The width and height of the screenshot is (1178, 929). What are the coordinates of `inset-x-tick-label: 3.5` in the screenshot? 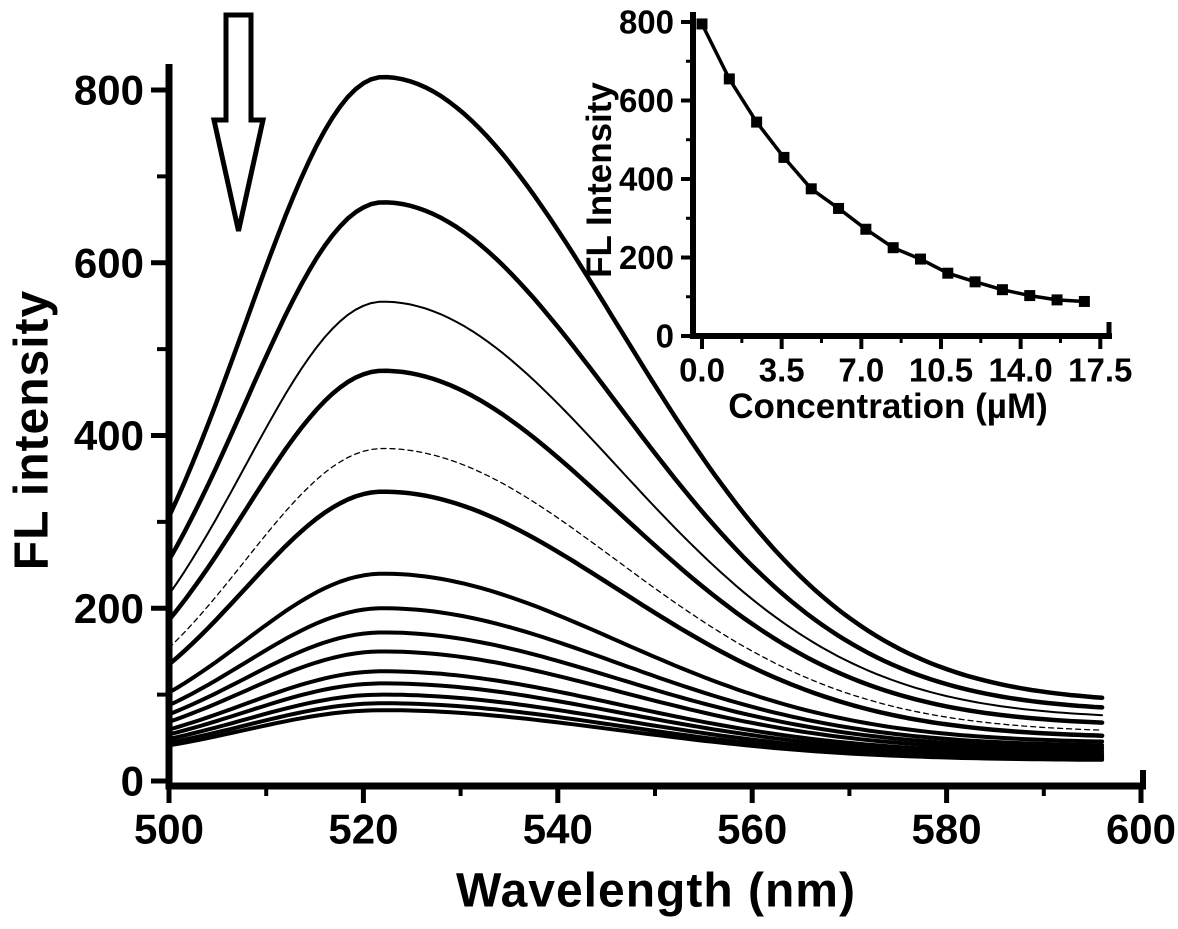 It's located at (782, 370).